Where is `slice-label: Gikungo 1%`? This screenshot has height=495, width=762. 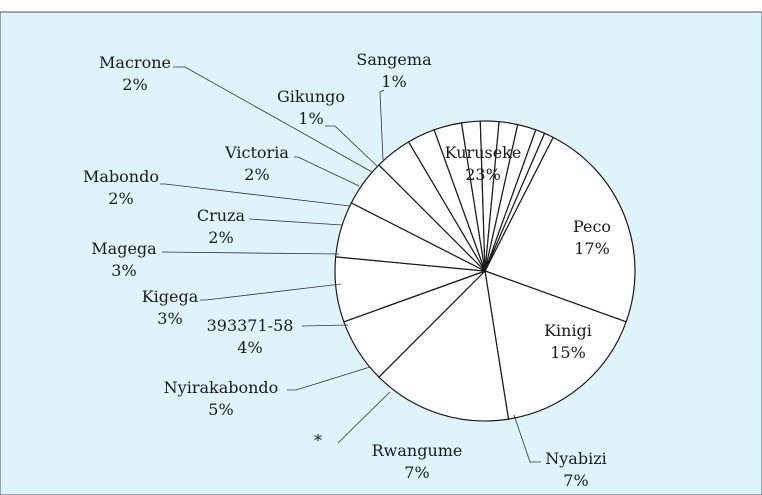 slice-label: Gikungo 1% is located at coordinates (311, 107).